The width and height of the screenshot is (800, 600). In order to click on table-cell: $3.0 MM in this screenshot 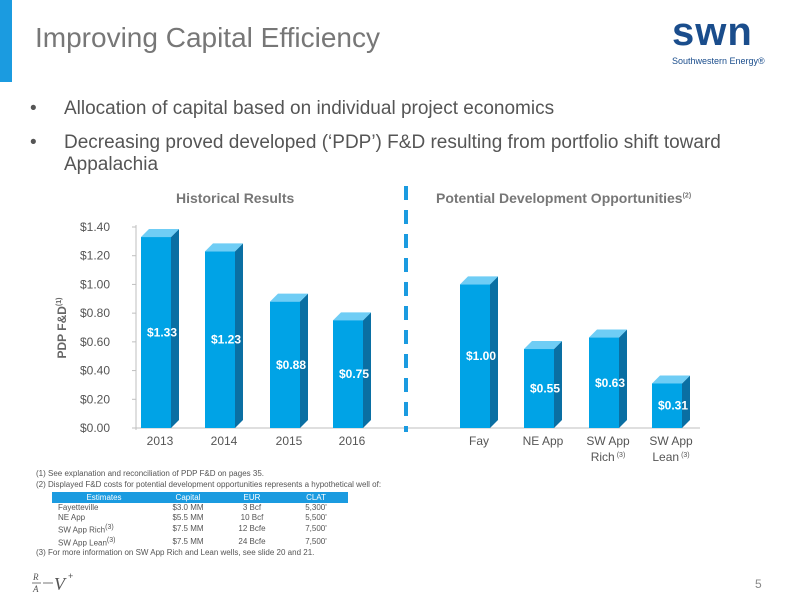, I will do `click(188, 507)`.